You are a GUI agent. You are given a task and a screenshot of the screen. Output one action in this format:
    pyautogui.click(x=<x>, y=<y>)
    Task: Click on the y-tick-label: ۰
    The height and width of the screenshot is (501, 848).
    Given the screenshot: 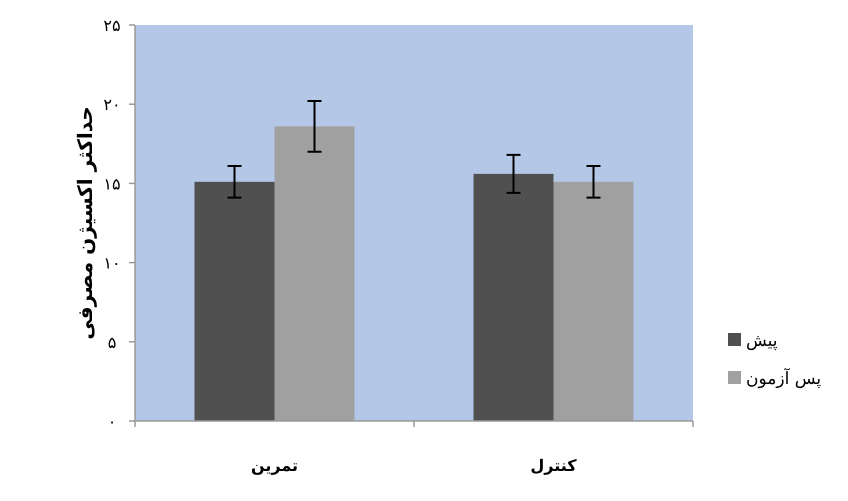 What is the action you would take?
    pyautogui.click(x=112, y=421)
    